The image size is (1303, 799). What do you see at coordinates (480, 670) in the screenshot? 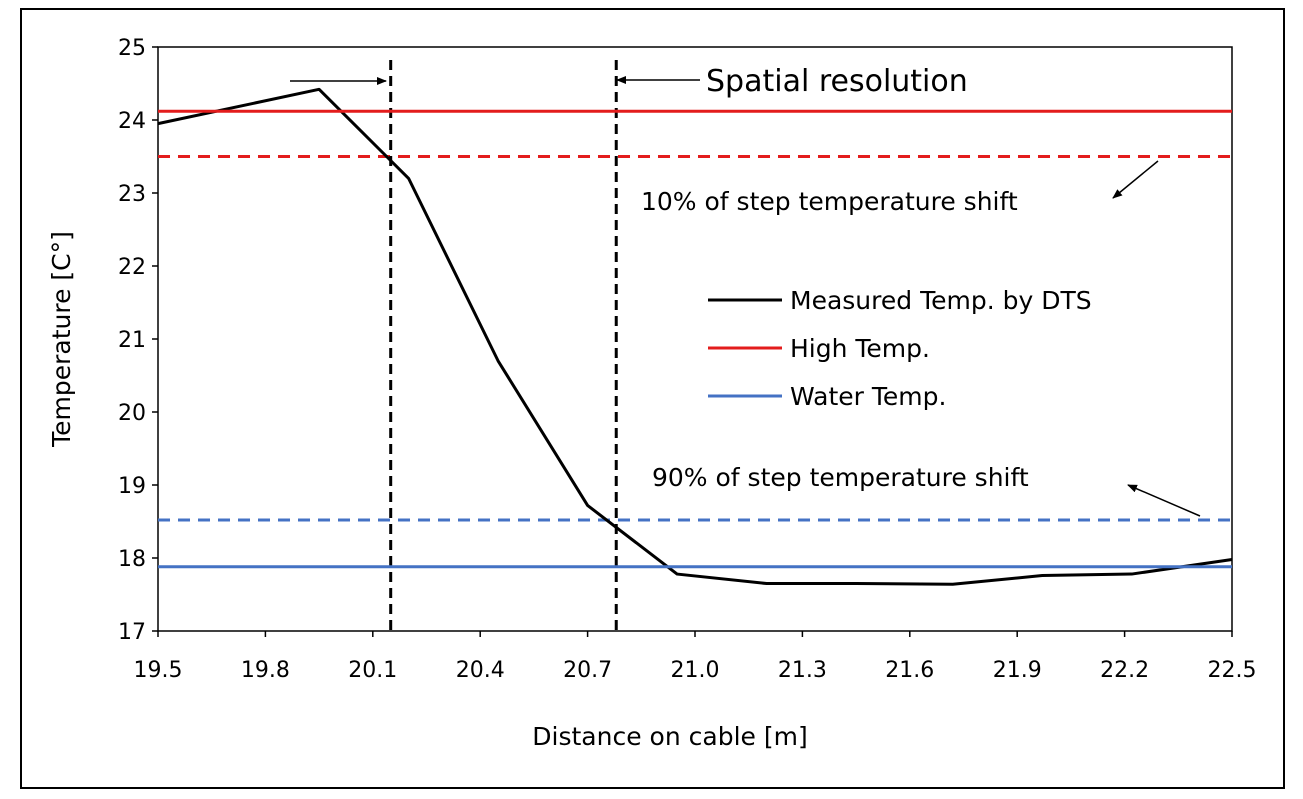
I see `x-tick-label: 20.4` at bounding box center [480, 670].